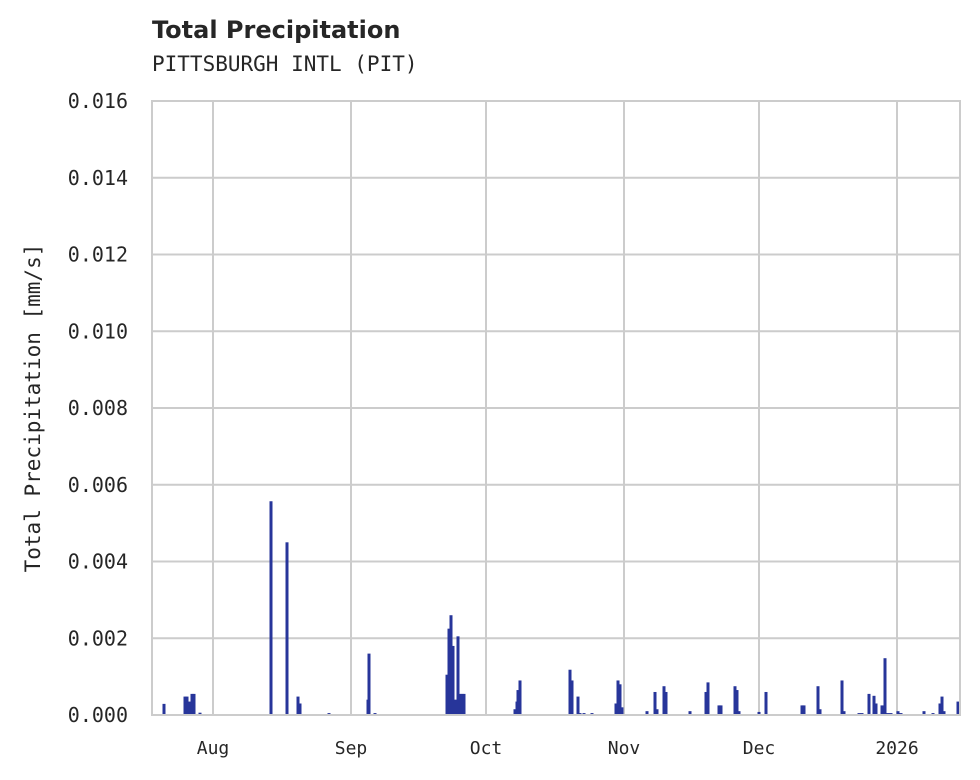  I want to click on y-tick-label: 0.002, so click(98, 638).